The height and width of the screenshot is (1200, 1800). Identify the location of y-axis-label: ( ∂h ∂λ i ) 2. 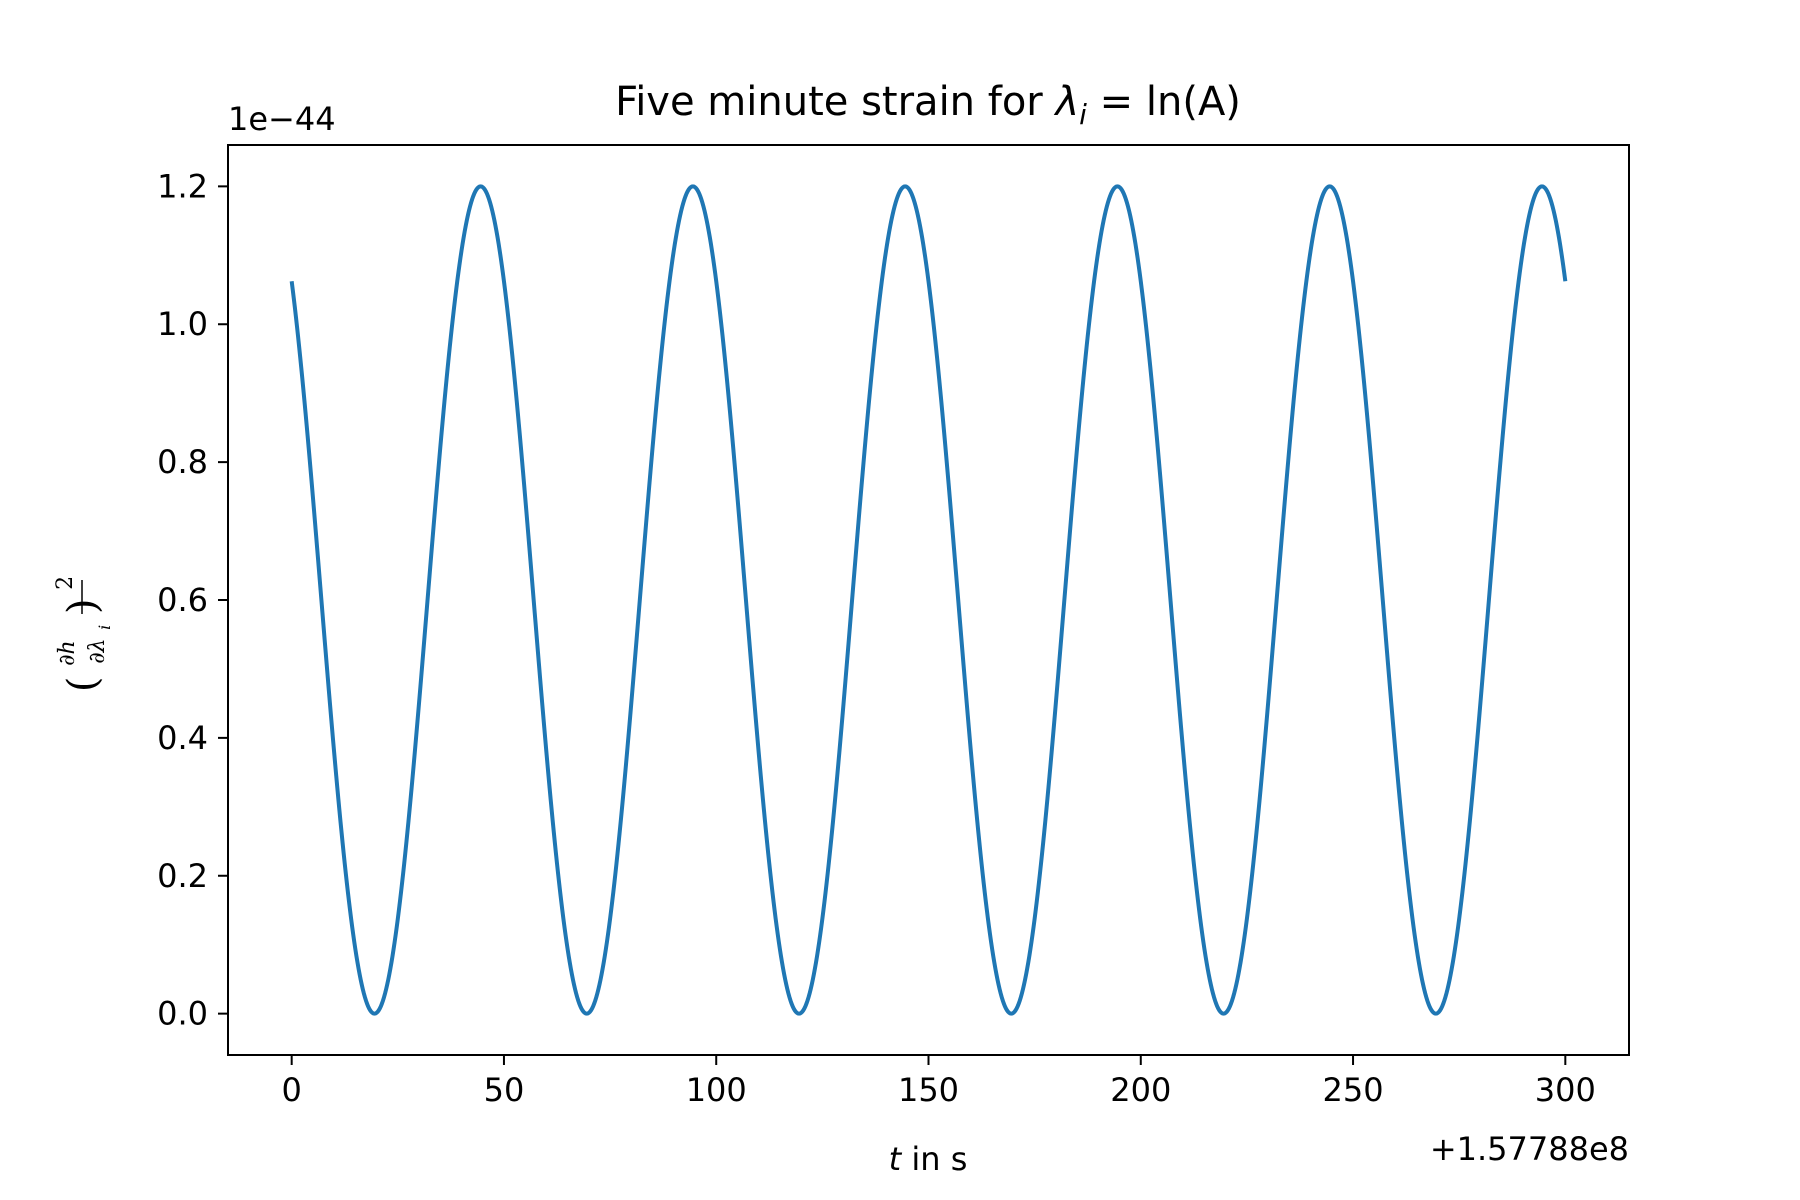
(83, 634).